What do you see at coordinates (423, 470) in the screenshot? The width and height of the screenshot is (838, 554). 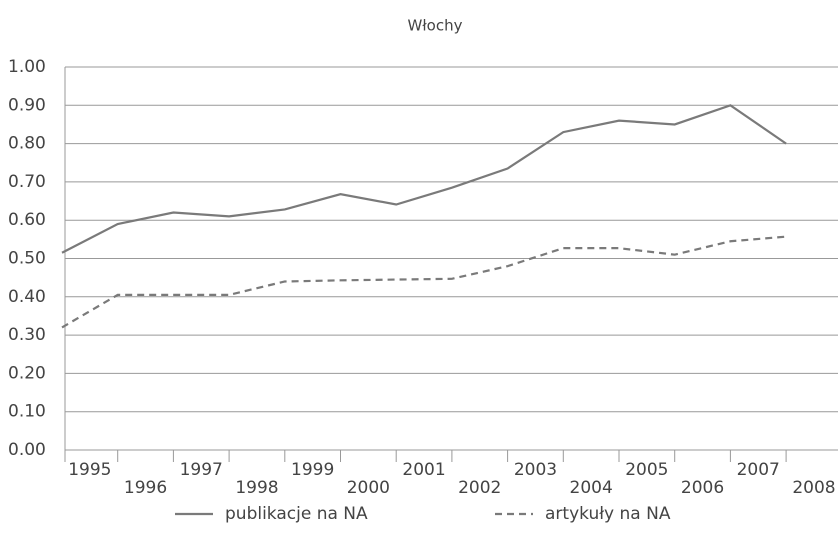 I see `x-tick-label: 2001` at bounding box center [423, 470].